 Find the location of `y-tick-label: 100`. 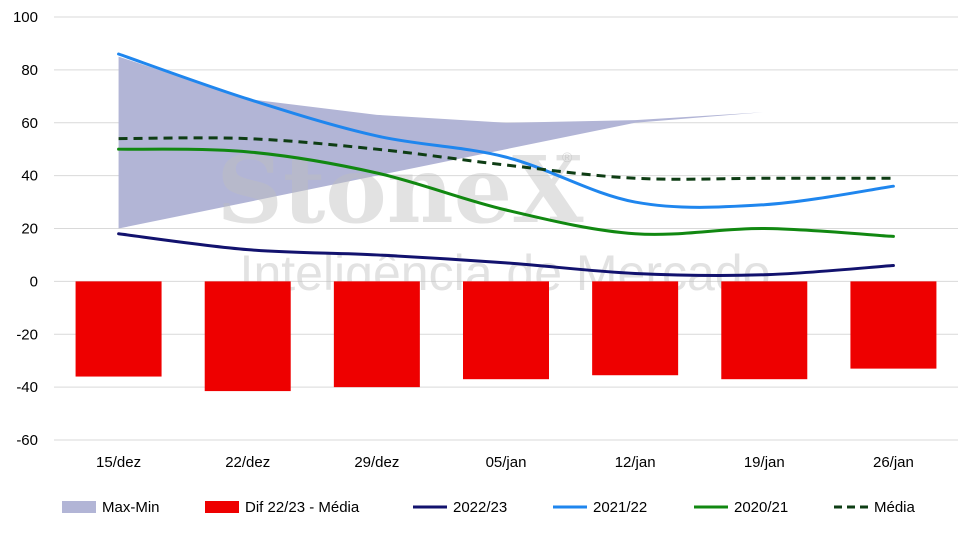

y-tick-label: 100 is located at coordinates (25, 17).